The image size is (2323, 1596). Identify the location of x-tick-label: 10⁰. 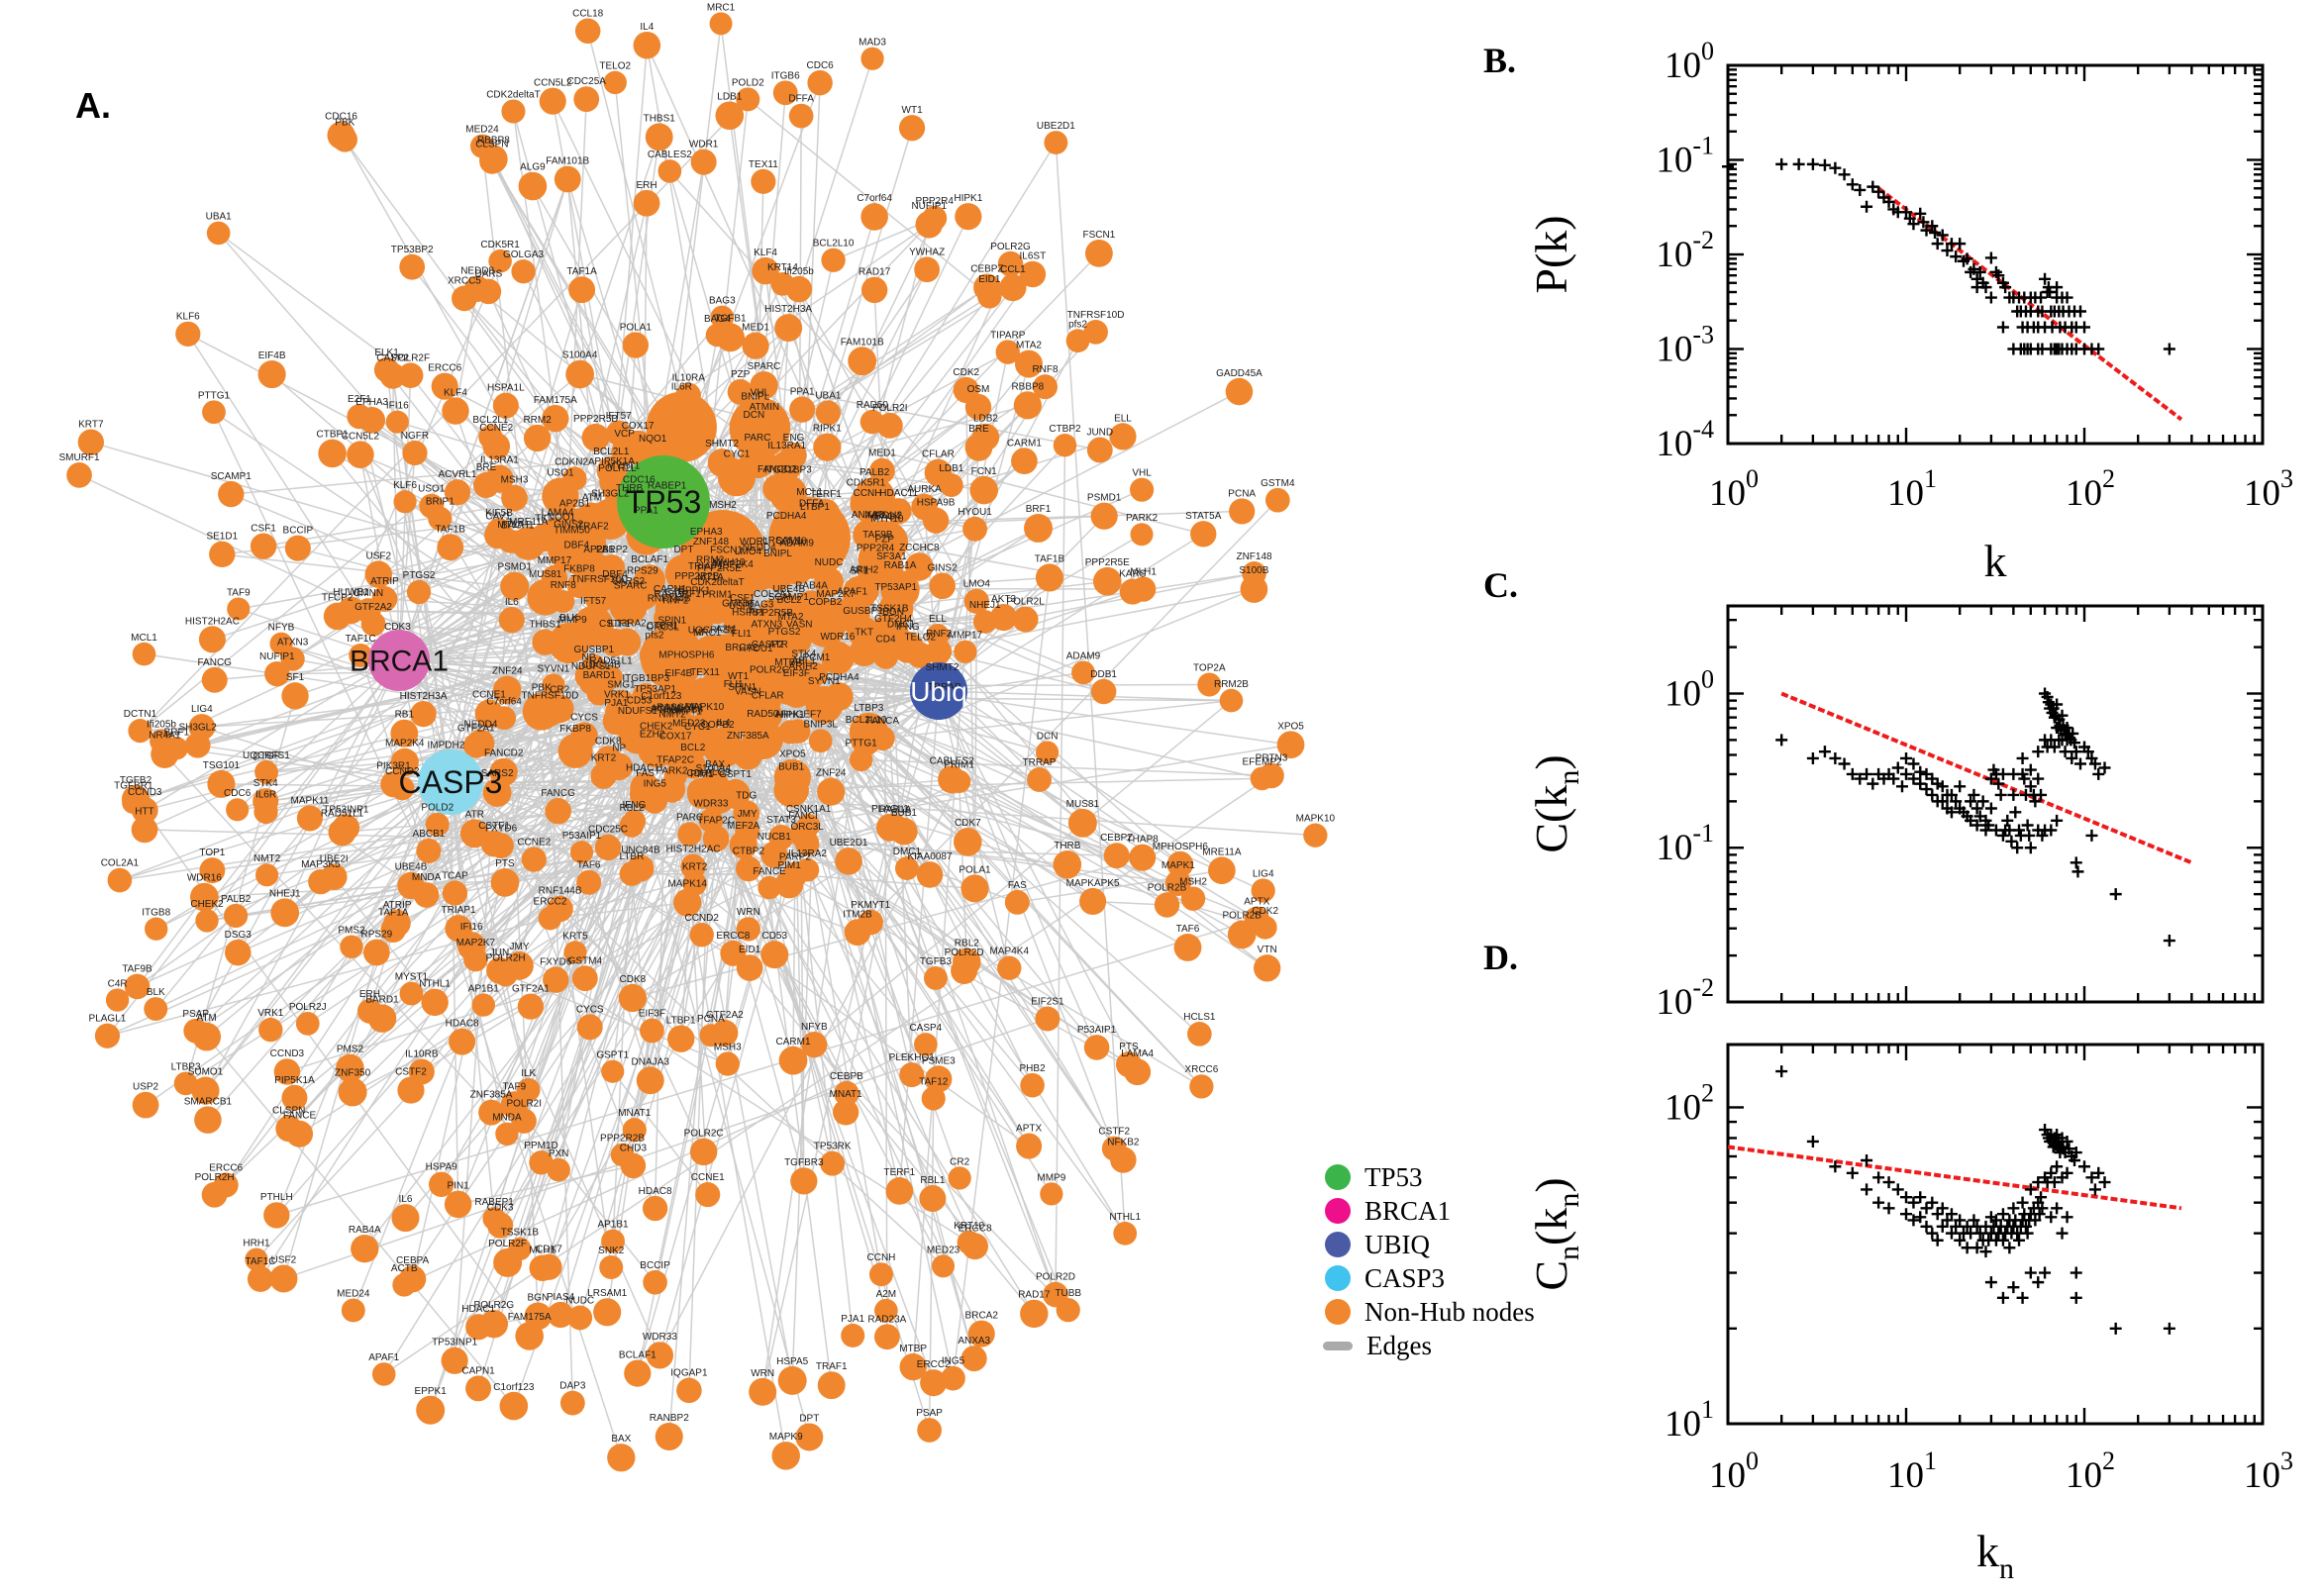
(1734, 489).